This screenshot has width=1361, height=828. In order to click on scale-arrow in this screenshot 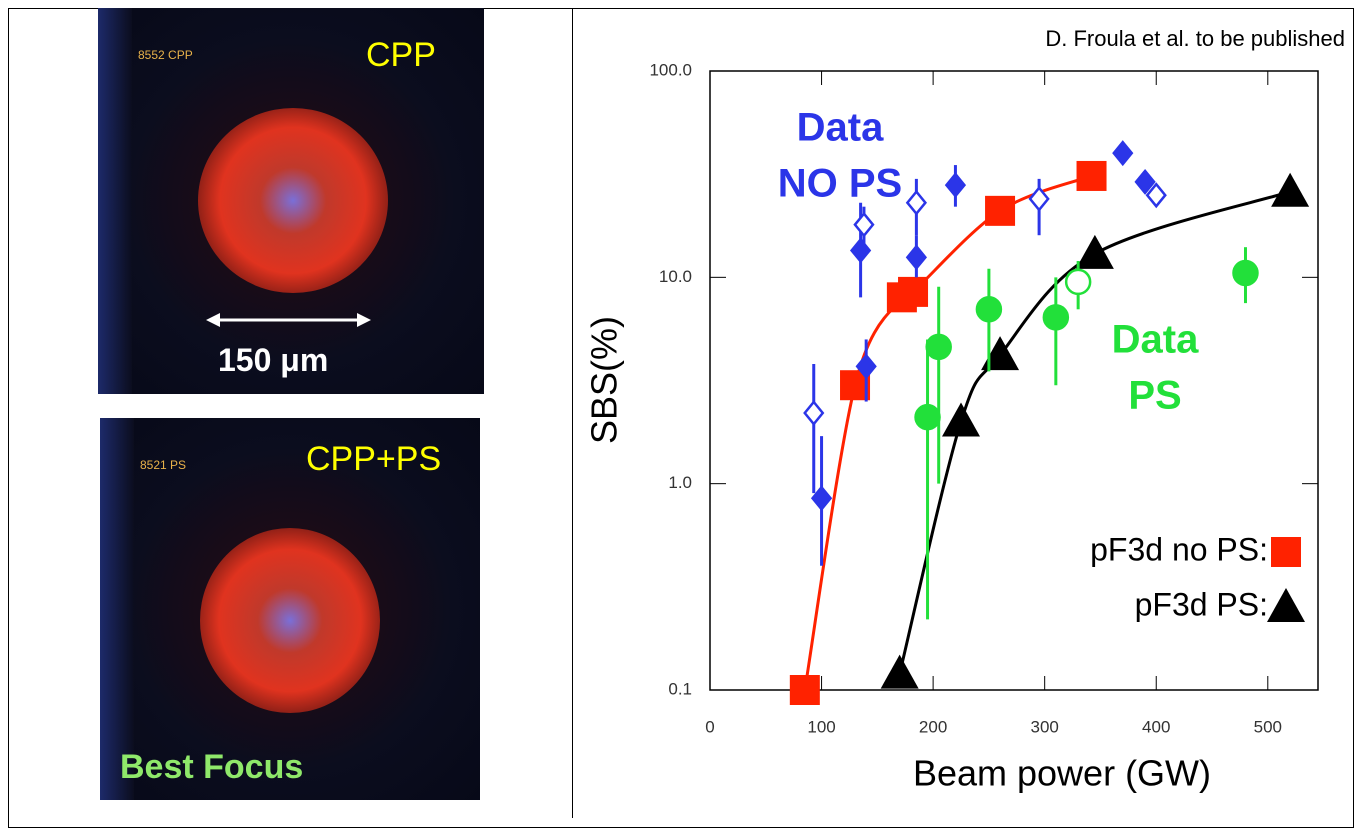, I will do `click(288, 320)`.